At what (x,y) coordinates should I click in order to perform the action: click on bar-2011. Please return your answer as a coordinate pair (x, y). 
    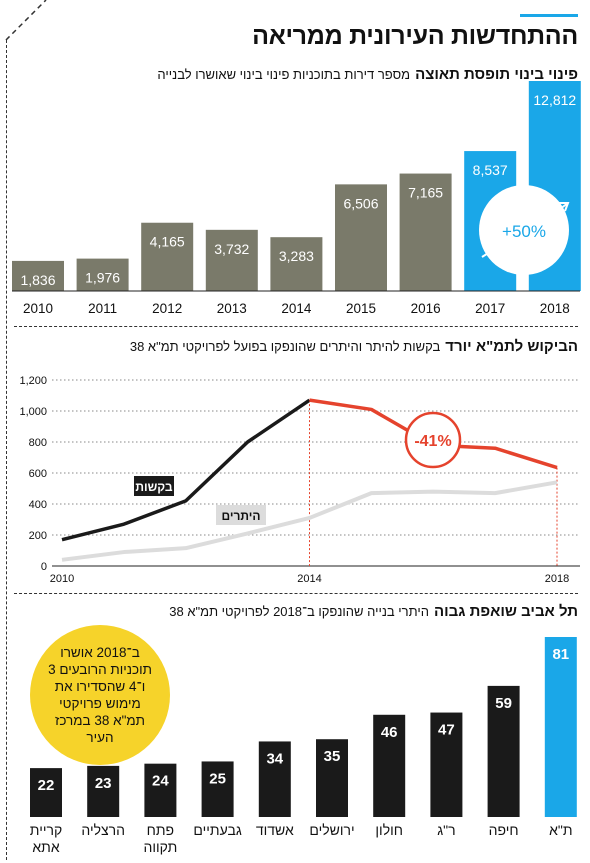
    Looking at the image, I should click on (102, 274).